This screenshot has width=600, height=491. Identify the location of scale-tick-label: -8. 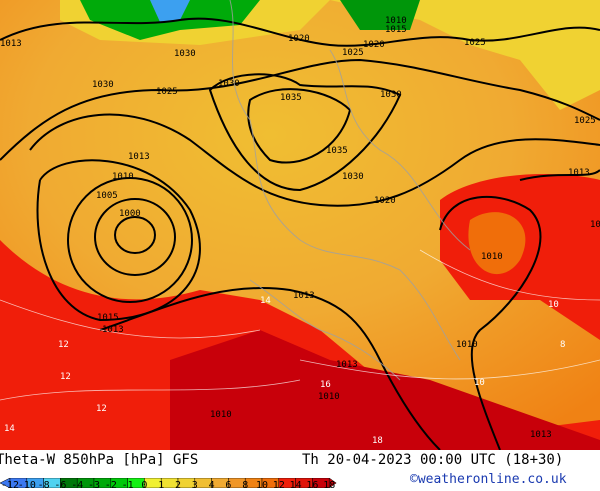
(43, 485).